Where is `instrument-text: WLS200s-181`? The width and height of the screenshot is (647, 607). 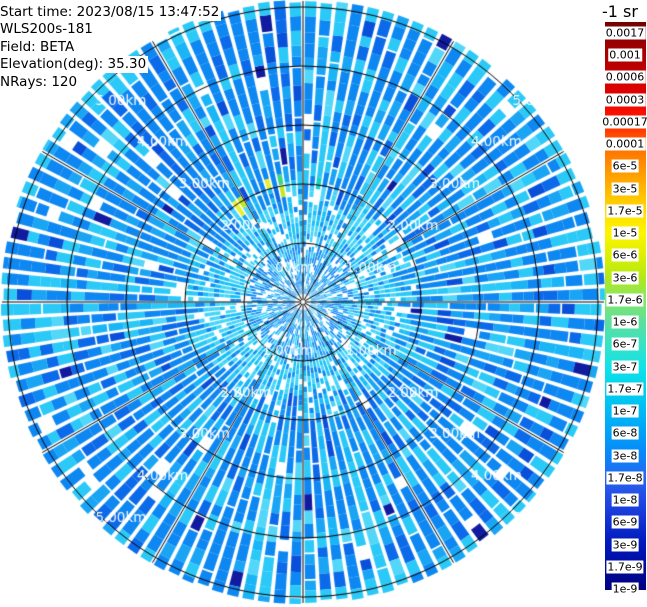
instrument-text: WLS200s-181 is located at coordinates (110, 29).